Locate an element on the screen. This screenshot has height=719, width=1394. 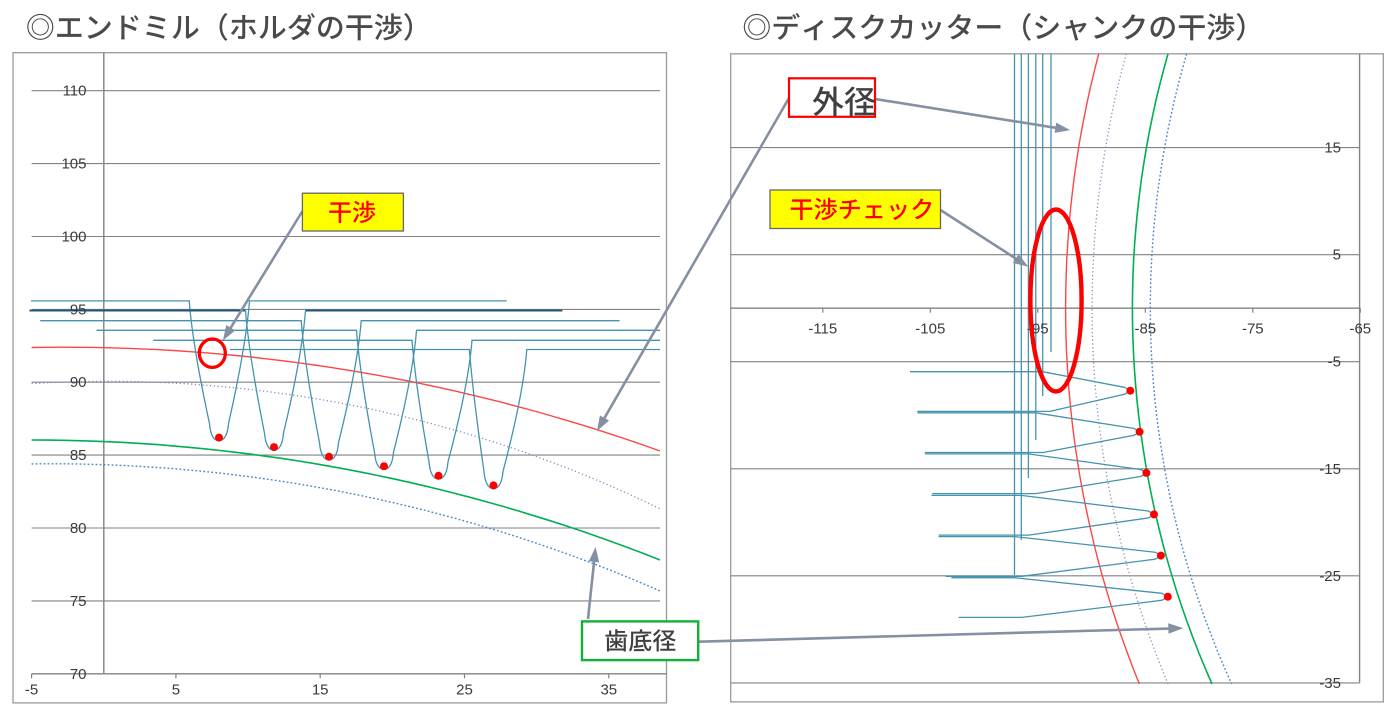
svg-text: -75 is located at coordinates (1253, 329).